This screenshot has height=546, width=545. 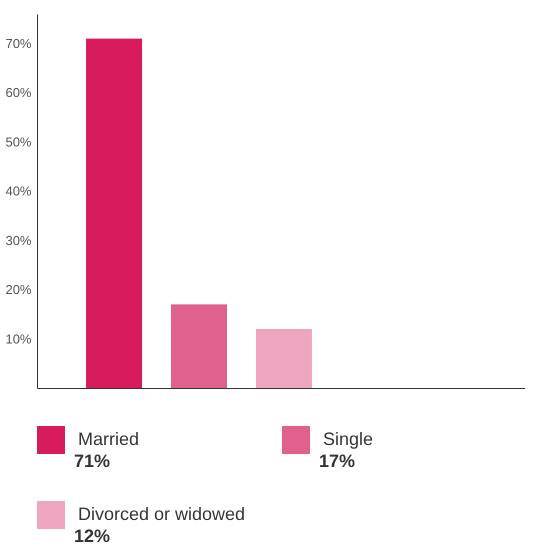 I want to click on y-tick-label: 20%, so click(x=18, y=290).